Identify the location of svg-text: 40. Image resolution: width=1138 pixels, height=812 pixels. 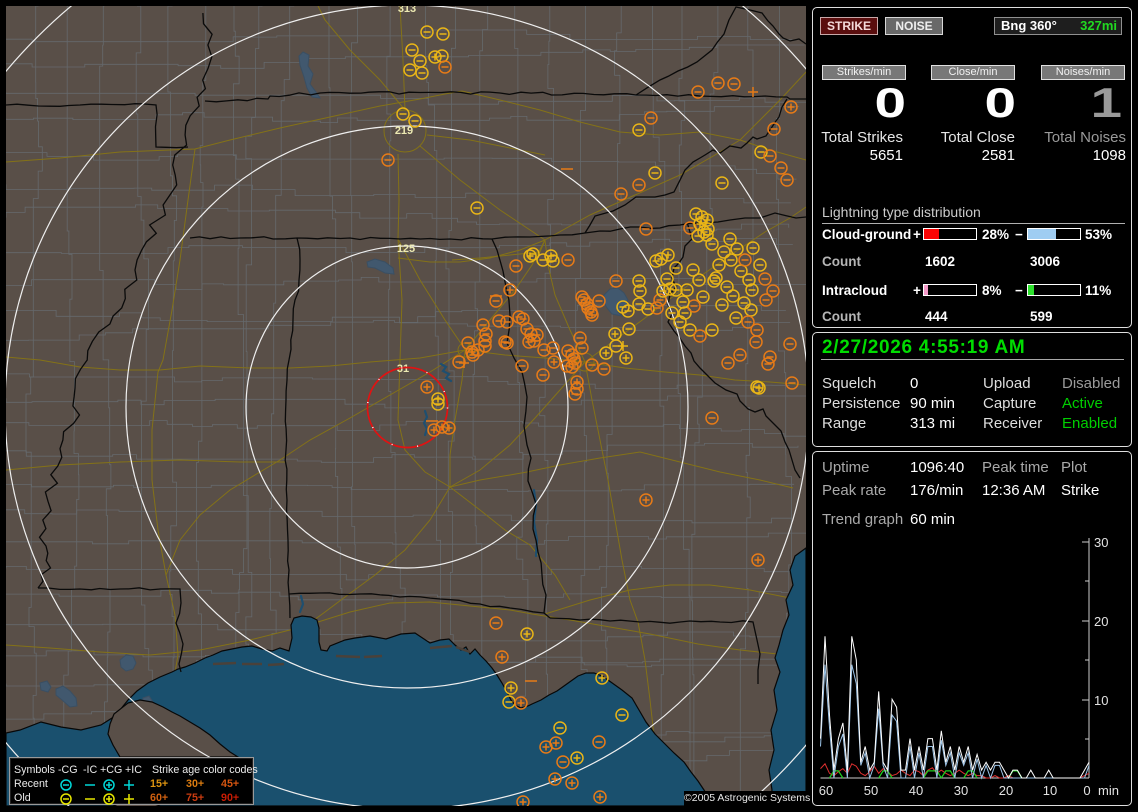
(916, 790).